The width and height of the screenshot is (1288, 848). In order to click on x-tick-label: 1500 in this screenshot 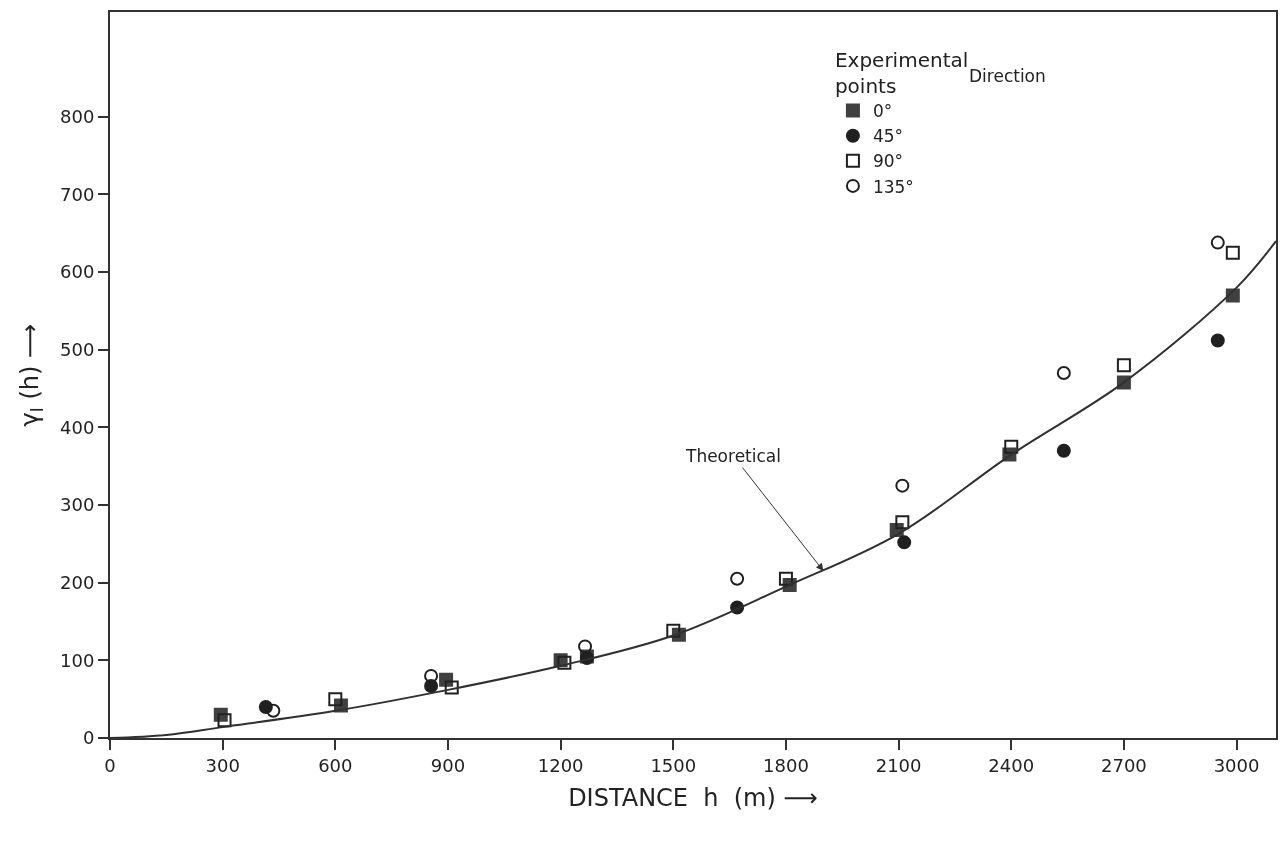, I will do `click(673, 765)`.